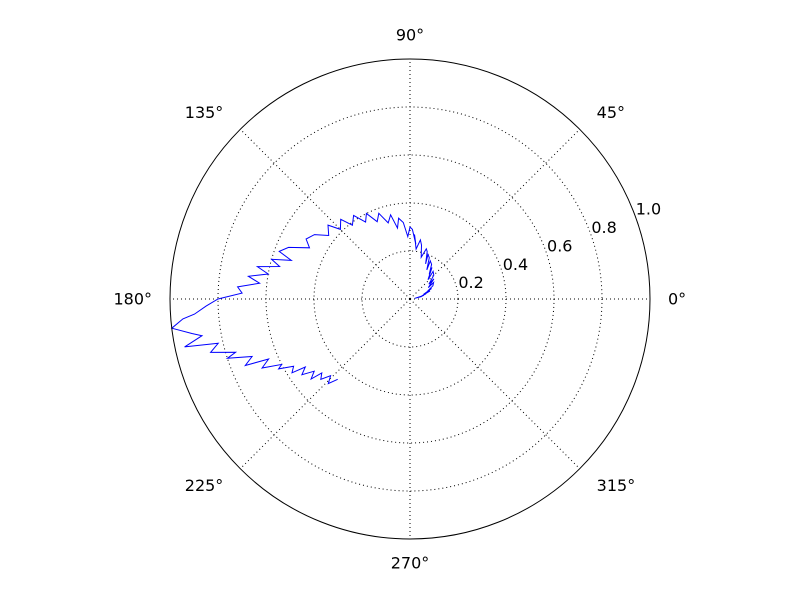 The image size is (800, 605). Describe the element at coordinates (648, 209) in the screenshot. I see `radial-tick-label-4: 1.0` at that location.